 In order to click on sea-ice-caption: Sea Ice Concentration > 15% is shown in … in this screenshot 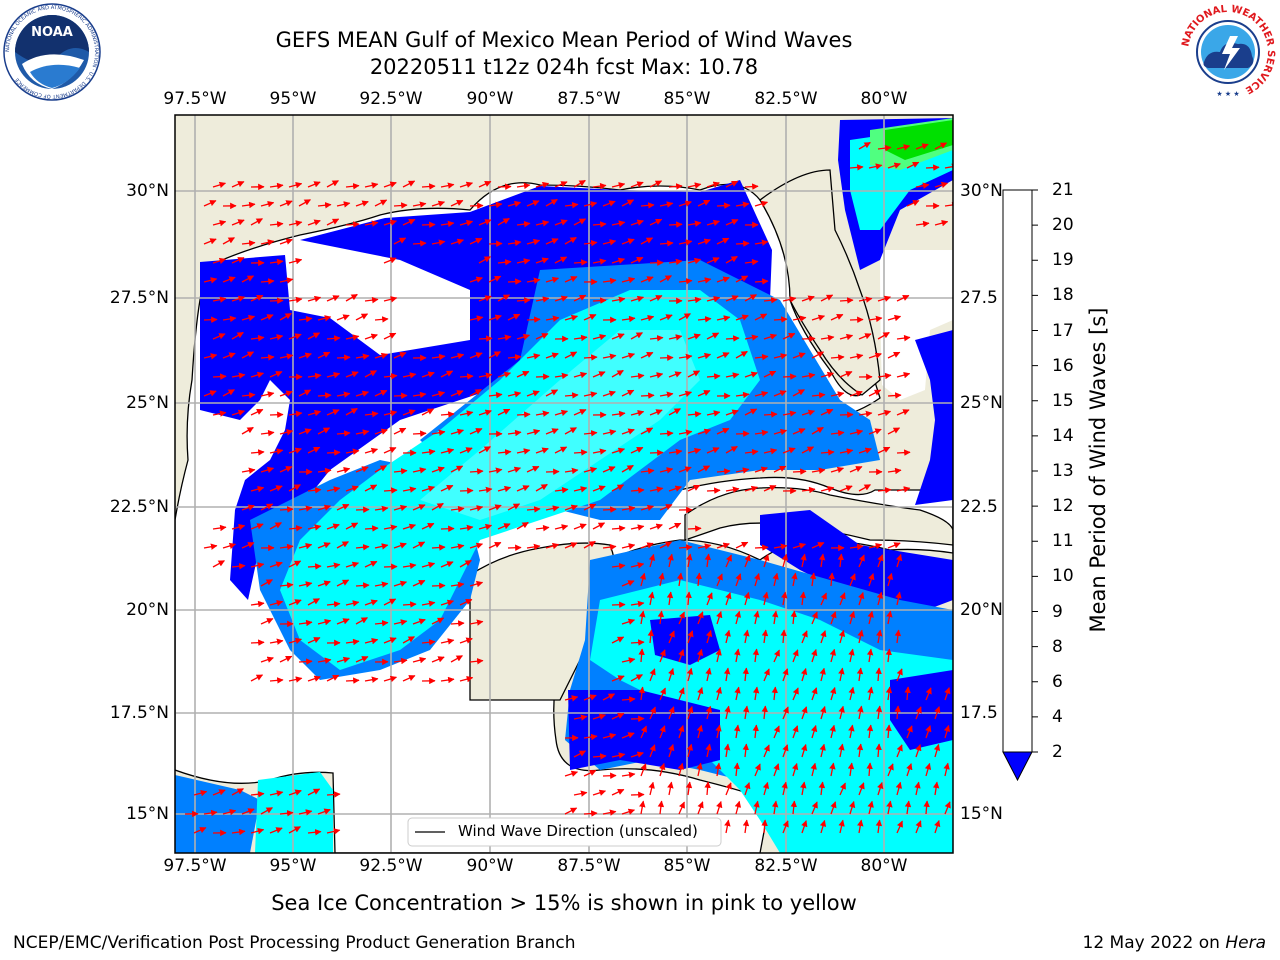, I will do `click(564, 903)`.